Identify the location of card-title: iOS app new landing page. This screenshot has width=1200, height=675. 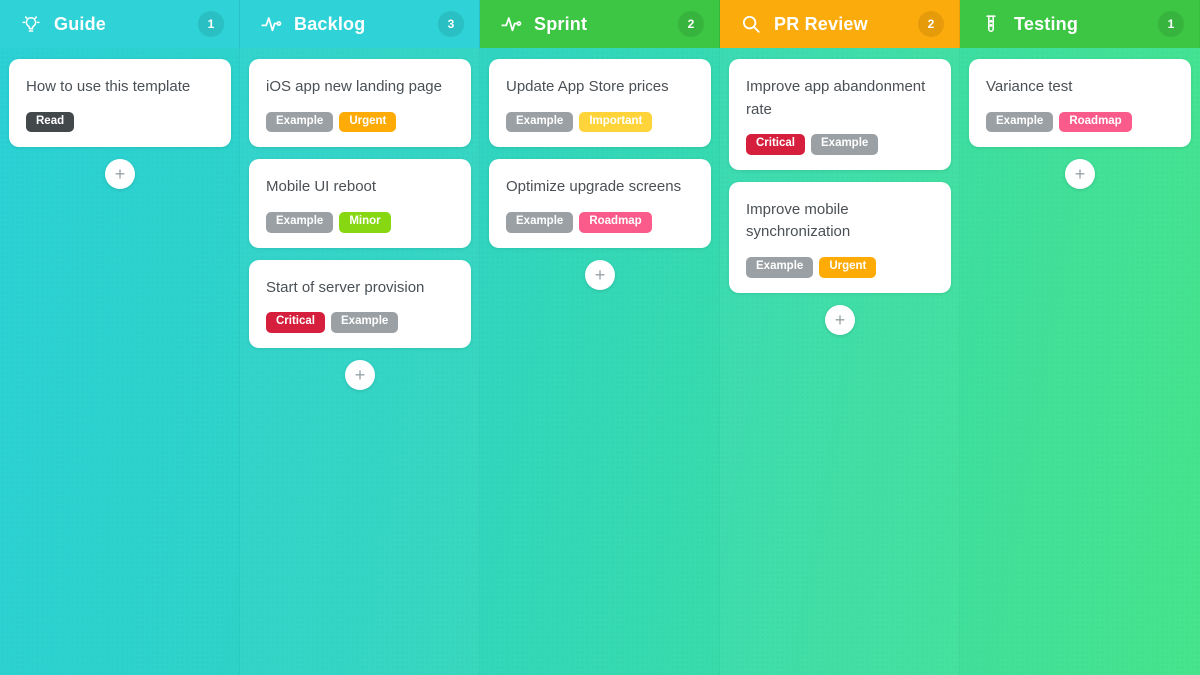
(354, 86).